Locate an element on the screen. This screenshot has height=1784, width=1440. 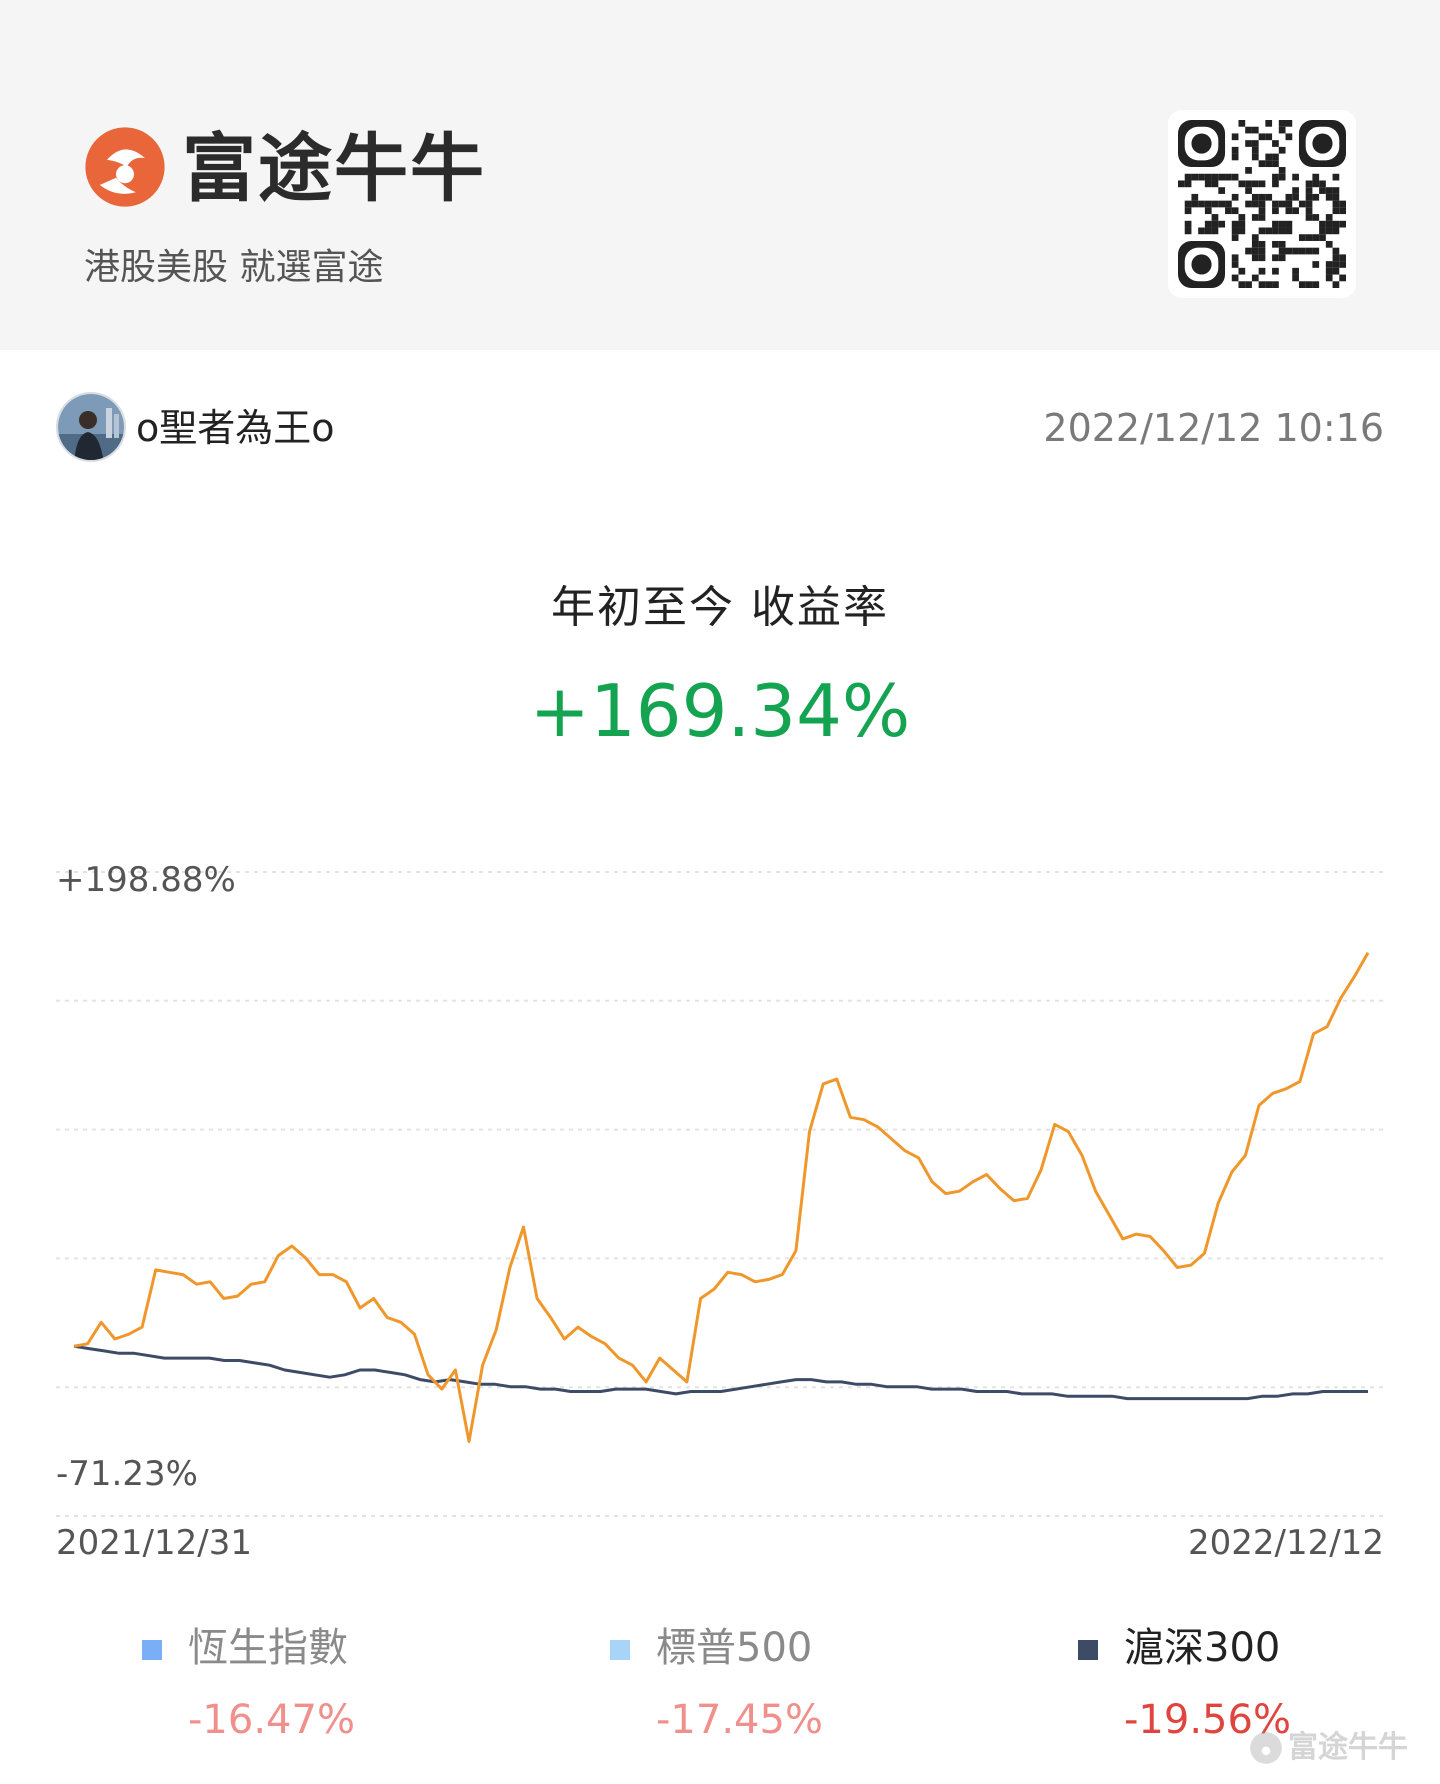
return-value: +169.34% is located at coordinates (720, 711).